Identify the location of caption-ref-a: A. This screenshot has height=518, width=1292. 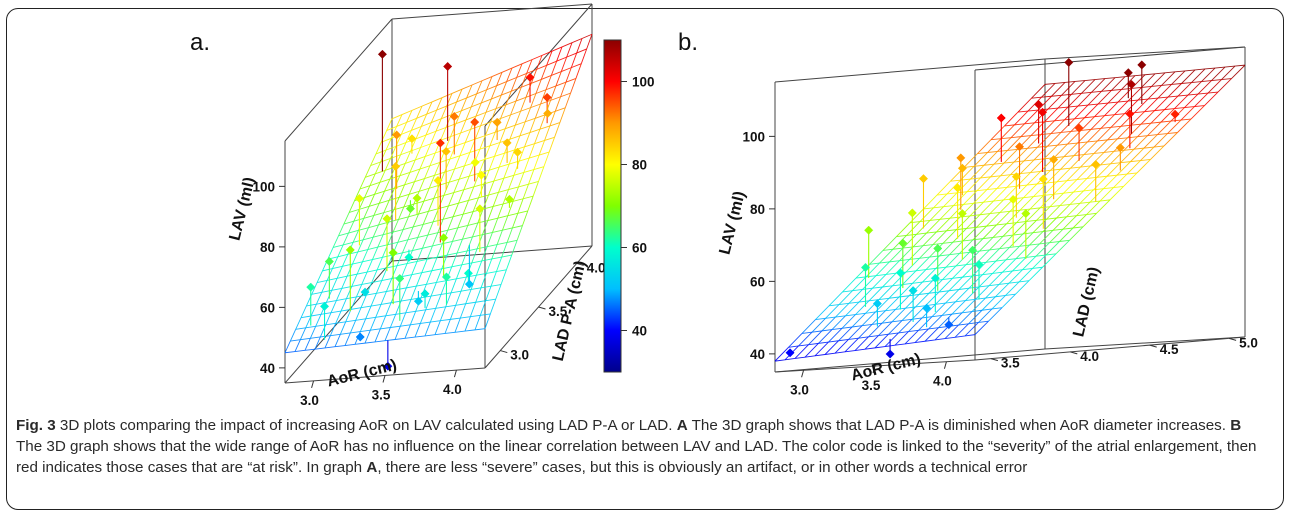
(682, 425).